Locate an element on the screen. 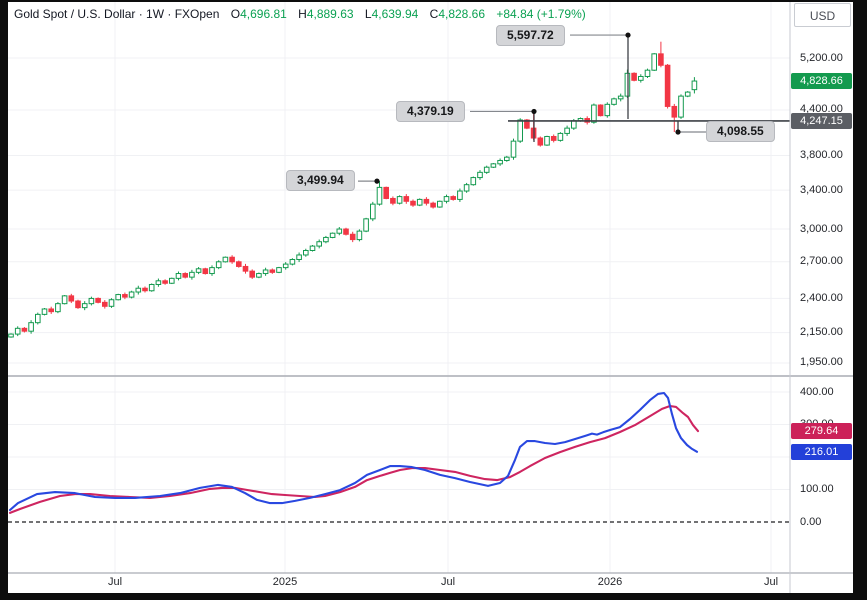 This screenshot has height=600, width=867. price-callout-3499: 3,499.94 is located at coordinates (320, 180).